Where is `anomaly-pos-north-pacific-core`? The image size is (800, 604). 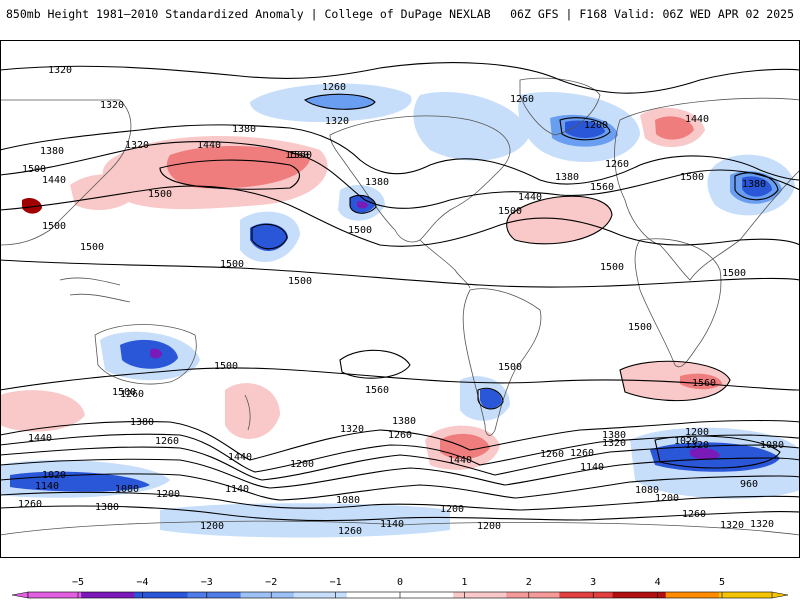 anomaly-pos-north-pacific-core is located at coordinates (238, 167).